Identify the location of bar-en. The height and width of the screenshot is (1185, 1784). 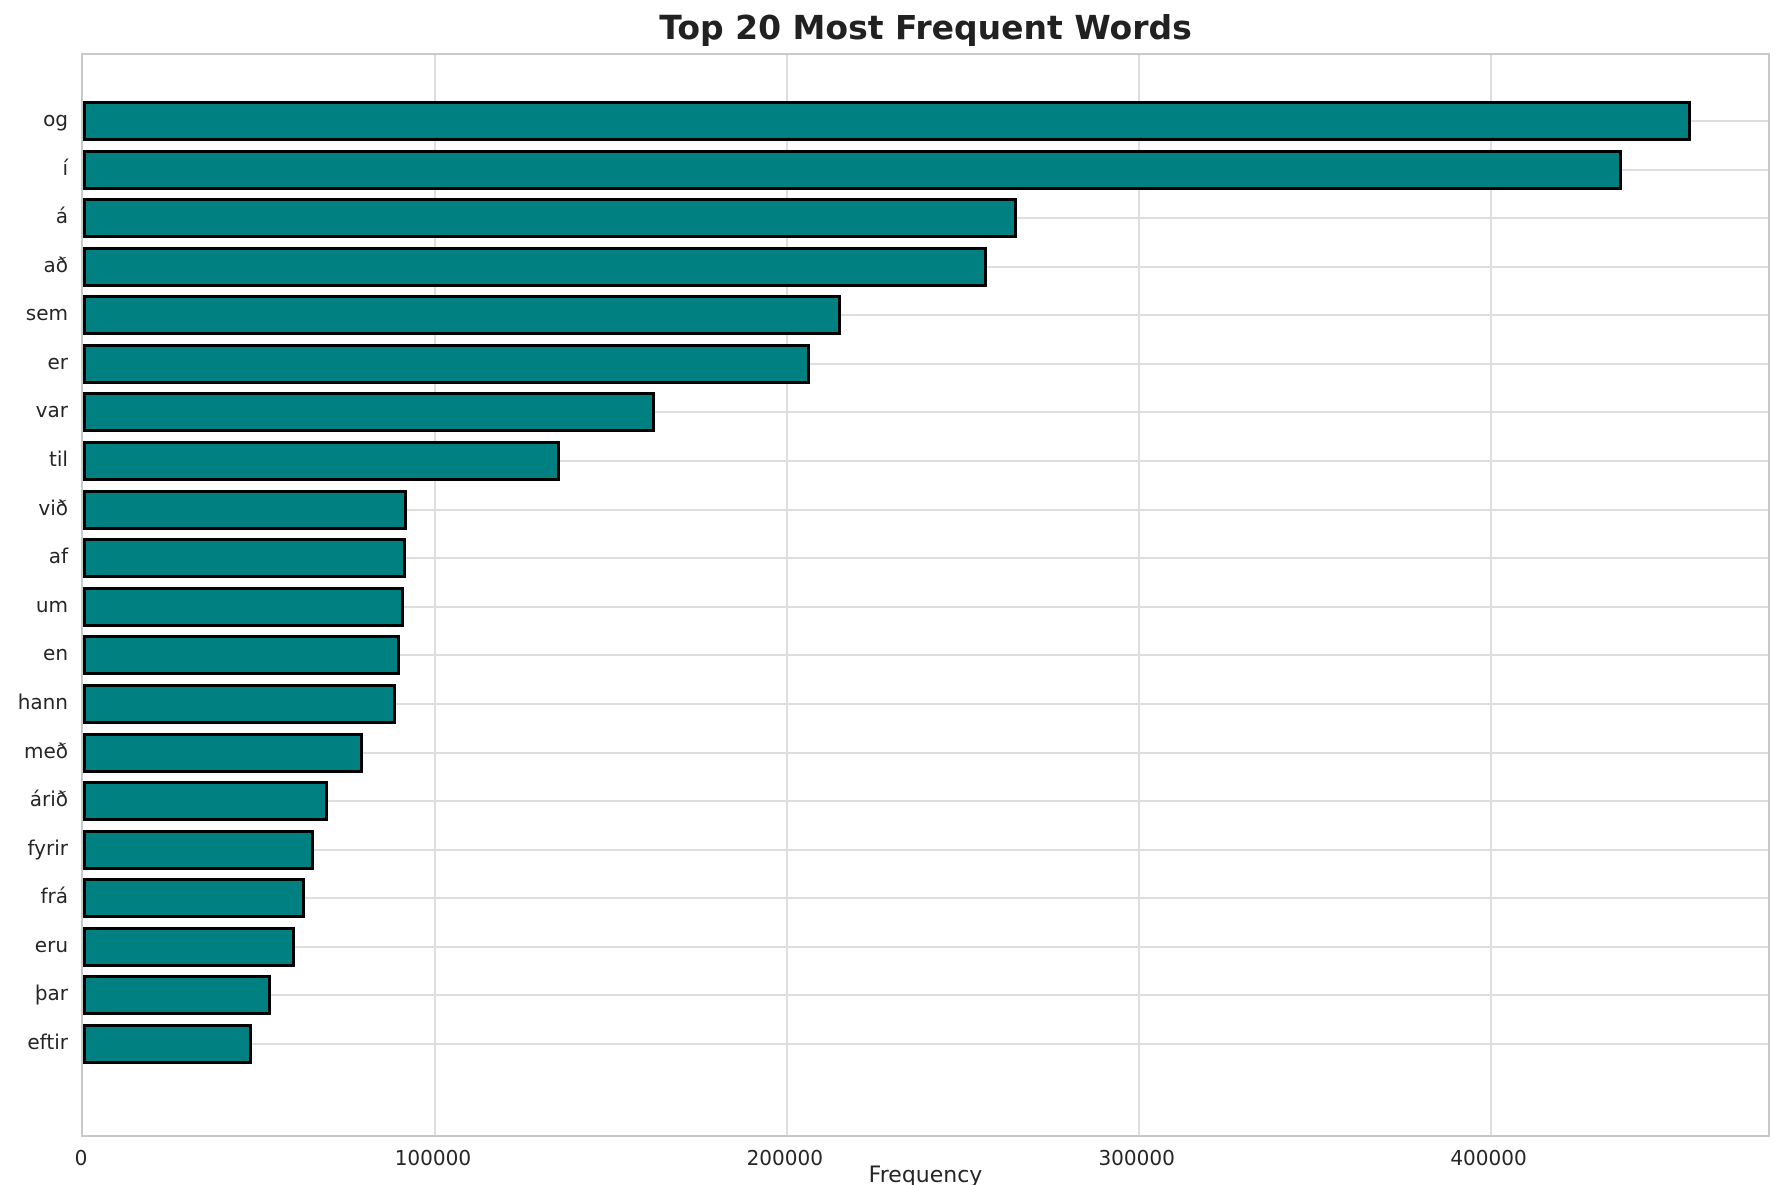
(241, 655).